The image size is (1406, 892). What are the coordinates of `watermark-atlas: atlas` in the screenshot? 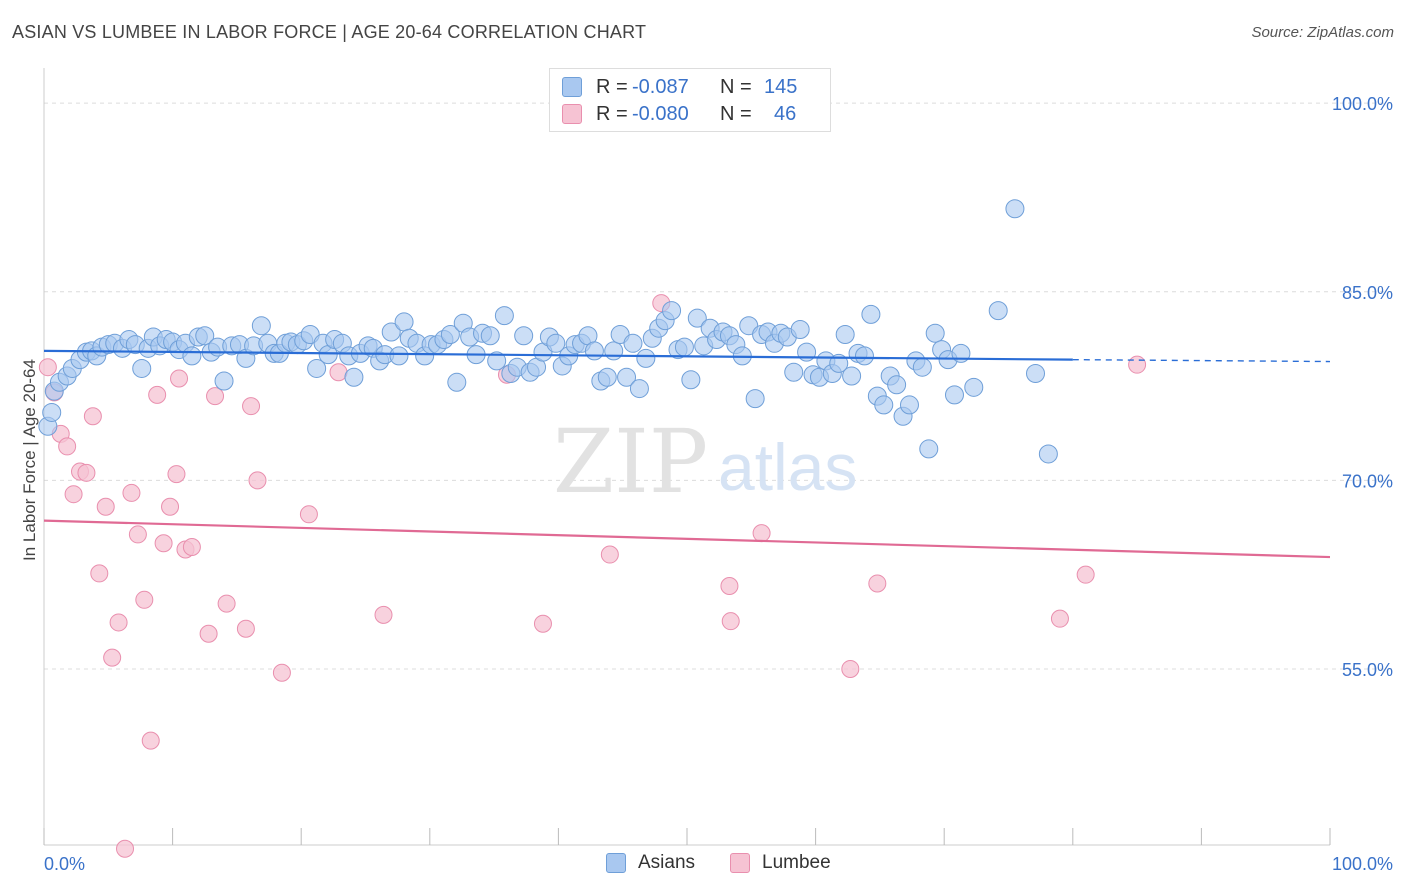 It's located at (787, 467).